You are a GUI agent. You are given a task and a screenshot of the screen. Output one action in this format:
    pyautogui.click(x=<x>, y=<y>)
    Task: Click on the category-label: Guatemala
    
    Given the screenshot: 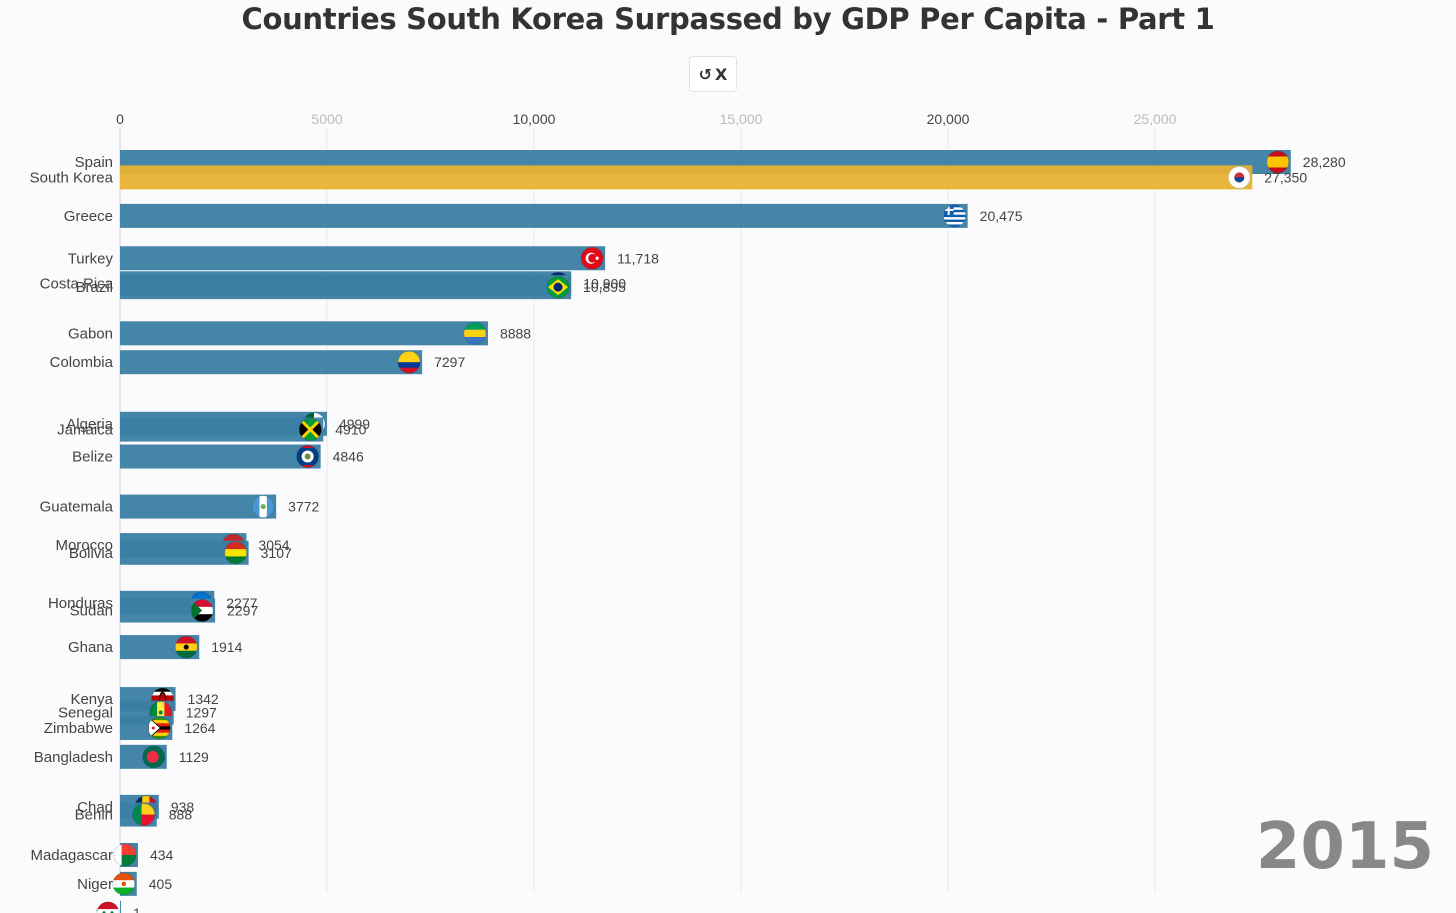 What is the action you would take?
    pyautogui.click(x=77, y=507)
    